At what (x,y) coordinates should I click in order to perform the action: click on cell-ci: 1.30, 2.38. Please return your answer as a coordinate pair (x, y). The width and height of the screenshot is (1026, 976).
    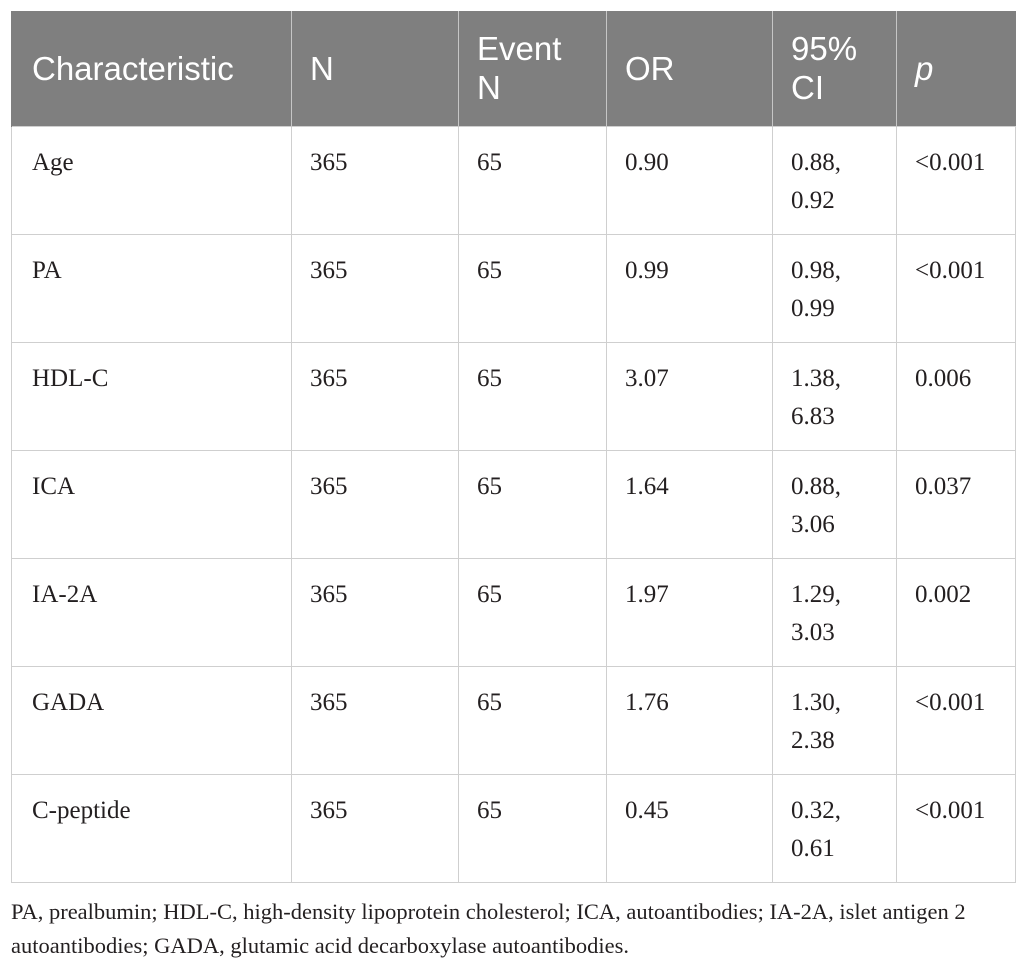
    Looking at the image, I should click on (834, 720).